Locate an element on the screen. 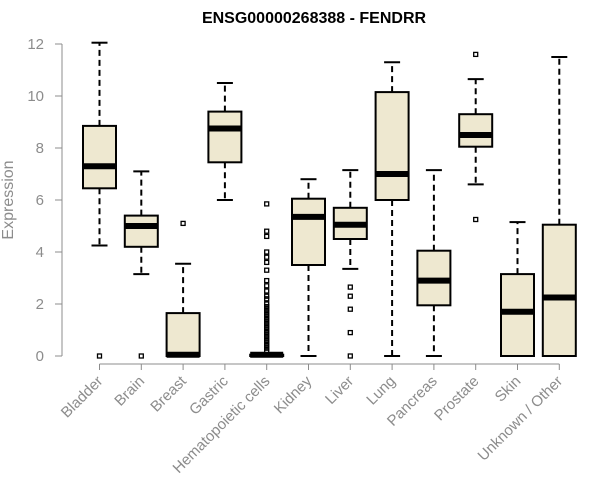 The width and height of the screenshot is (600, 500). x-tick-label: Liver is located at coordinates (339, 390).